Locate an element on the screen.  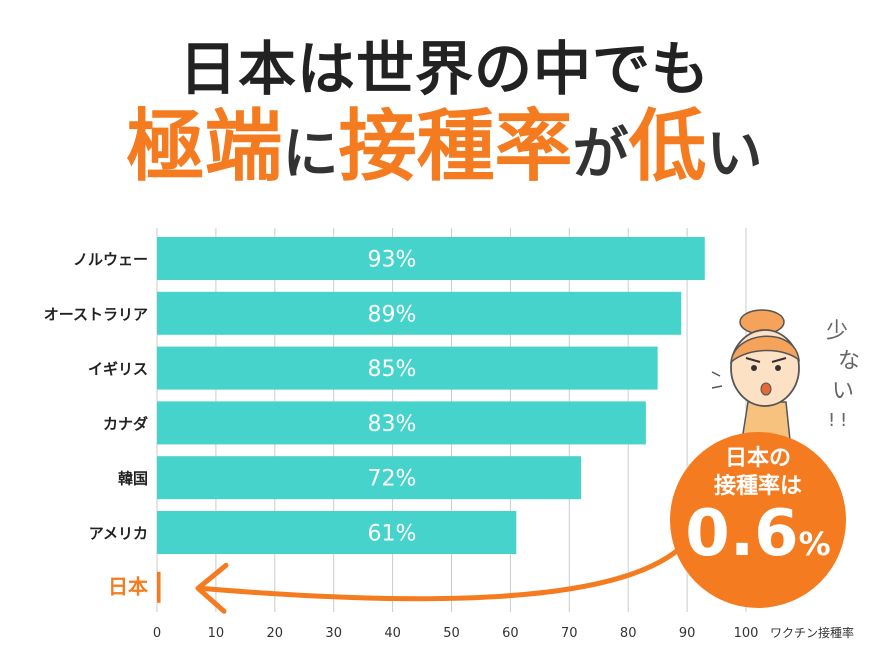
headline-part: が is located at coordinates (600, 154).